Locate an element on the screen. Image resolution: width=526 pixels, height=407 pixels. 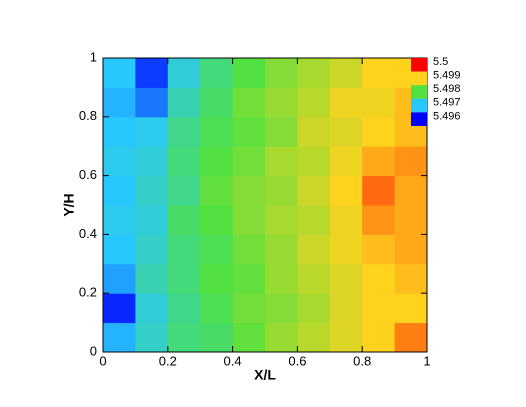
x-tick-label: 1 is located at coordinates (426, 360).